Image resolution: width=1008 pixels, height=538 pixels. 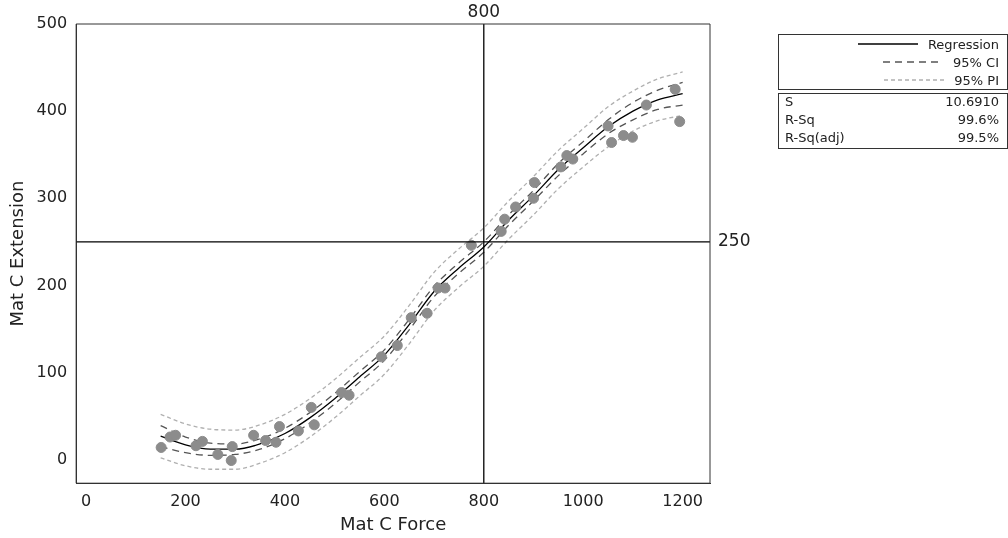 What do you see at coordinates (972, 102) in the screenshot?
I see `text: 10.6910` at bounding box center [972, 102].